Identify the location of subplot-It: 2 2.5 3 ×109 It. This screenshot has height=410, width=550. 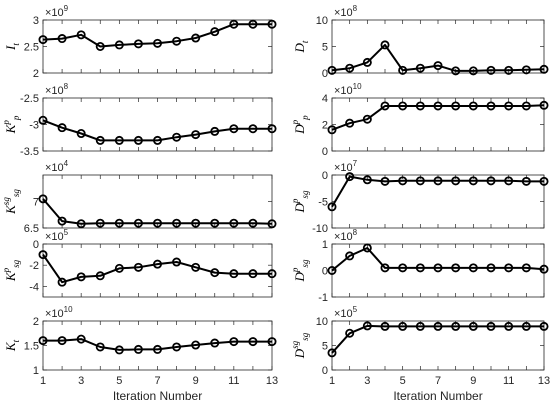
(140, 42).